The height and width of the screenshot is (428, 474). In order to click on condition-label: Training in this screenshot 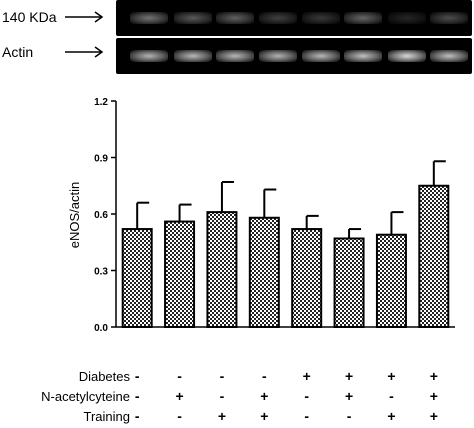, I will do `click(106, 416)`.